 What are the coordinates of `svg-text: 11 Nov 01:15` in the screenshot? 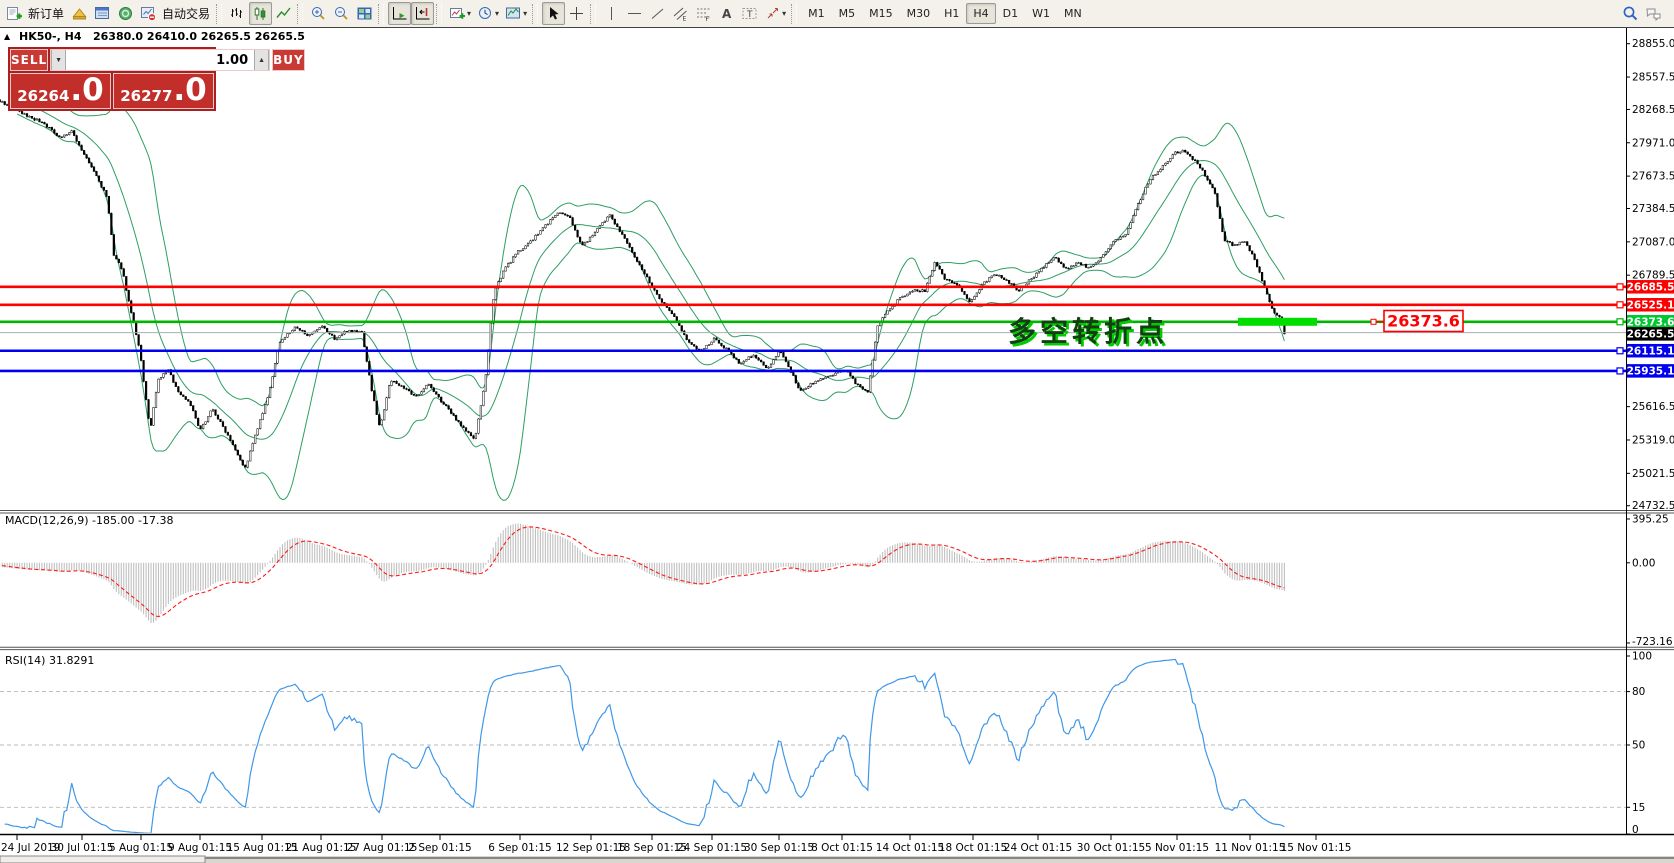 It's located at (1250, 848).